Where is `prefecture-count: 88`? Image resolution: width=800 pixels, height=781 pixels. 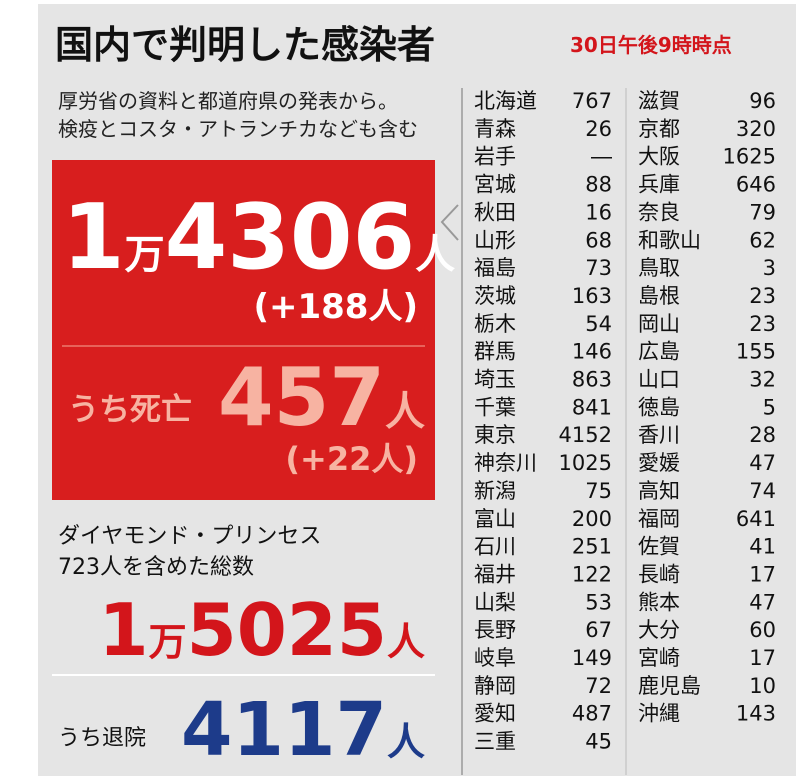 prefecture-count: 88 is located at coordinates (598, 185).